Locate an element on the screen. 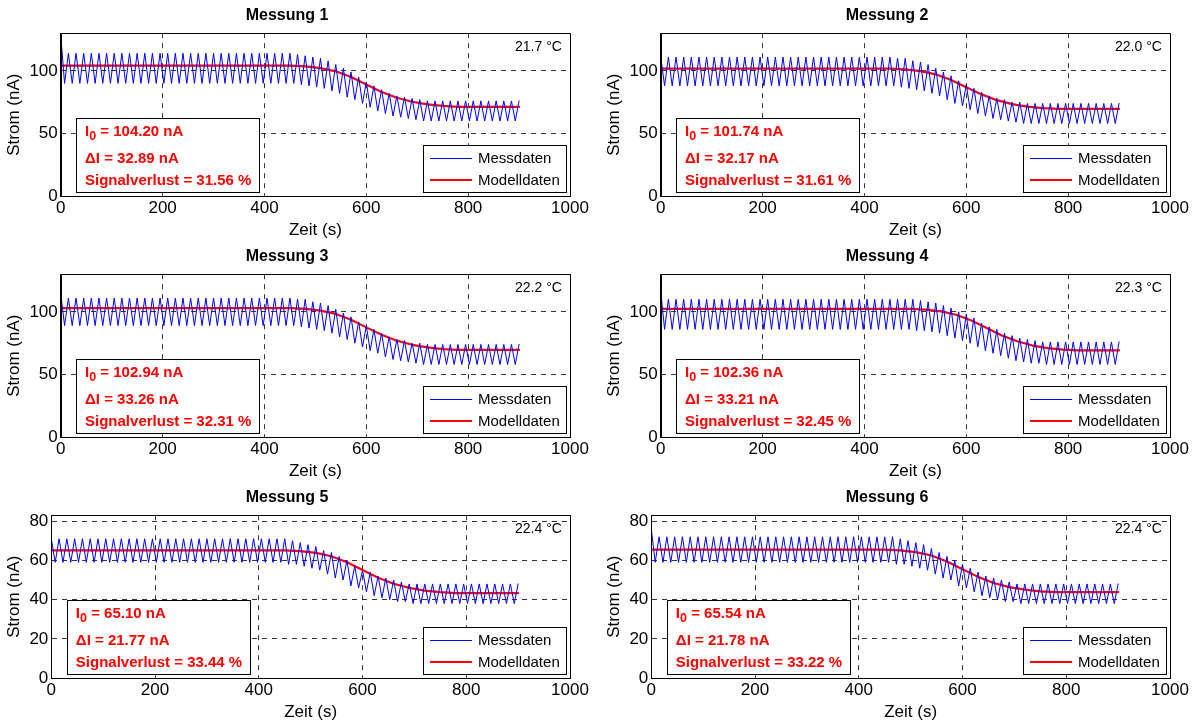 The height and width of the screenshot is (724, 1204). annotation: I$_{0}$ = 102.94 nA is located at coordinates (135, 374).